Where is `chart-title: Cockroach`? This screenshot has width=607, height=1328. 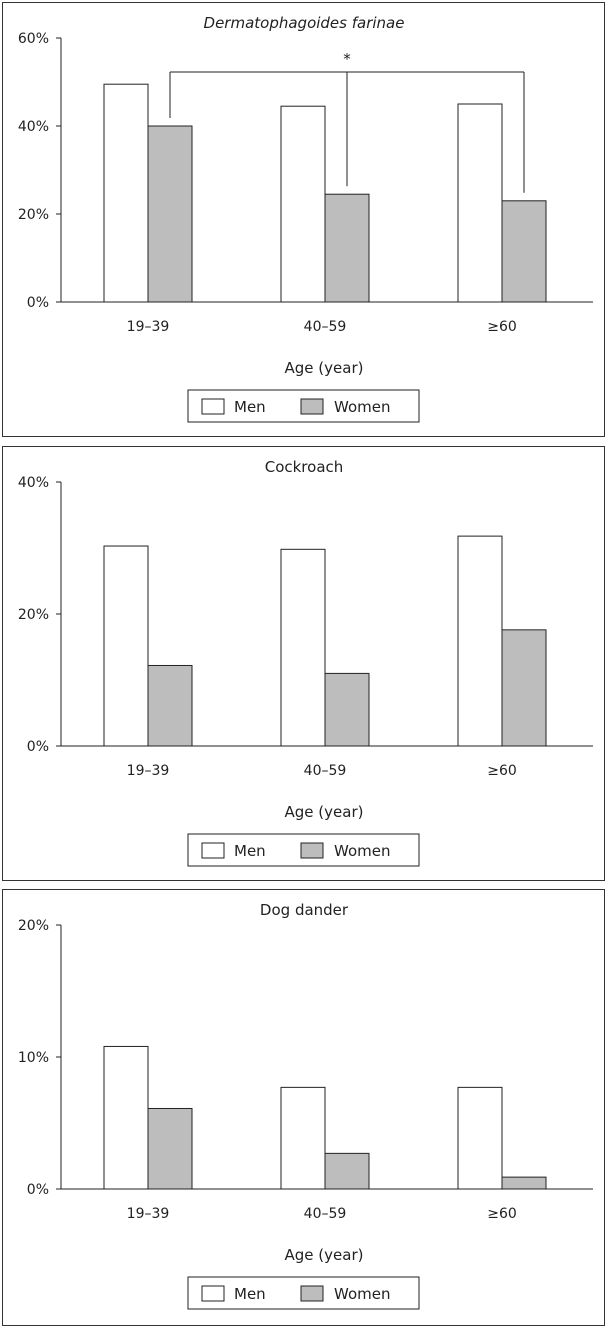
chart-title: Cockroach is located at coordinates (304, 467).